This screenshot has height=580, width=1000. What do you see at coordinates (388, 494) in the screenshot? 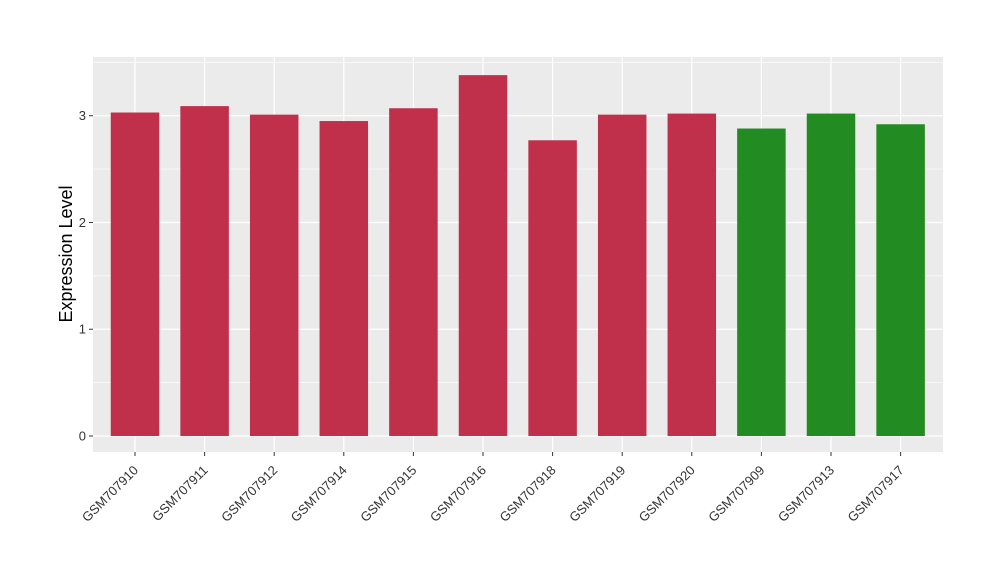
I see `x-tick-label: GSM707915` at bounding box center [388, 494].